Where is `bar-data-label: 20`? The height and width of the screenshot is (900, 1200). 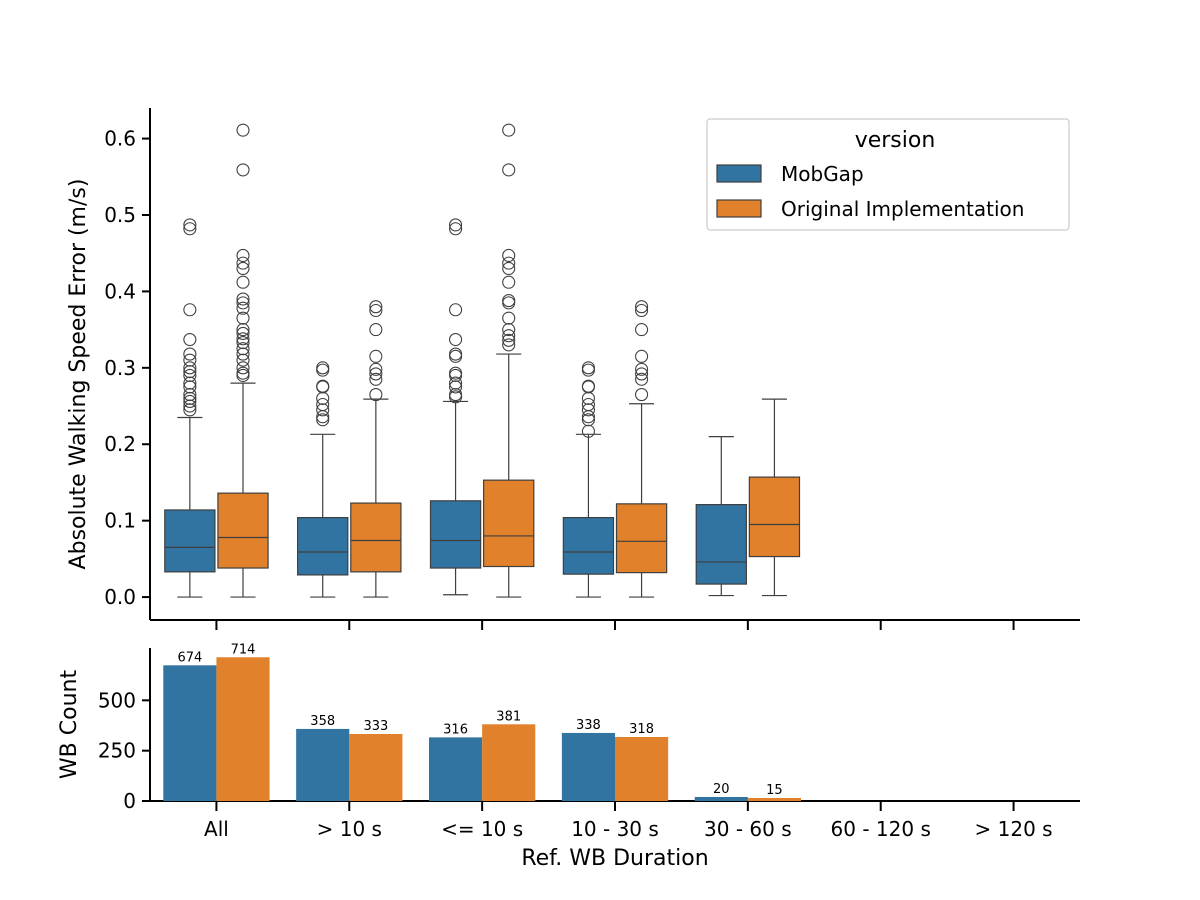 bar-data-label: 20 is located at coordinates (721, 789).